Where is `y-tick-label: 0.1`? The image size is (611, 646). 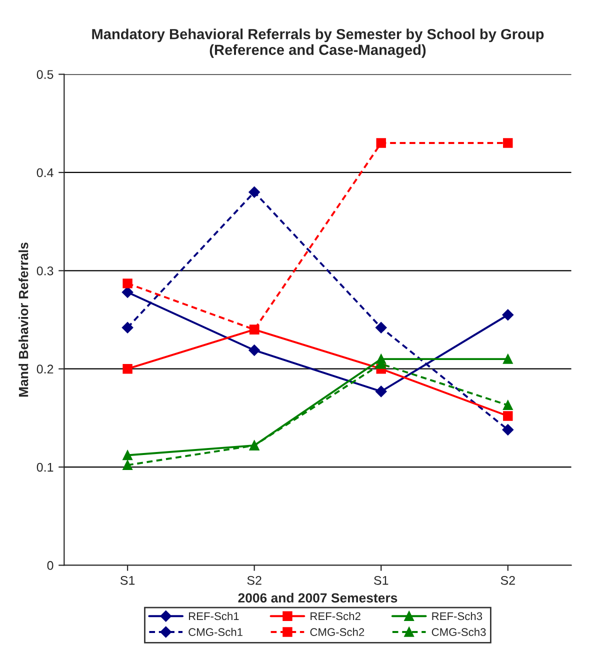 y-tick-label: 0.1 is located at coordinates (45, 467).